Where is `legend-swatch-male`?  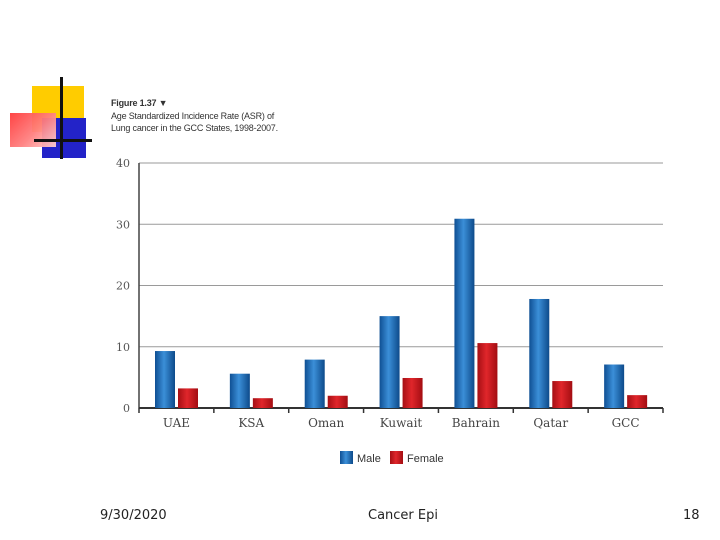
legend-swatch-male is located at coordinates (346, 457).